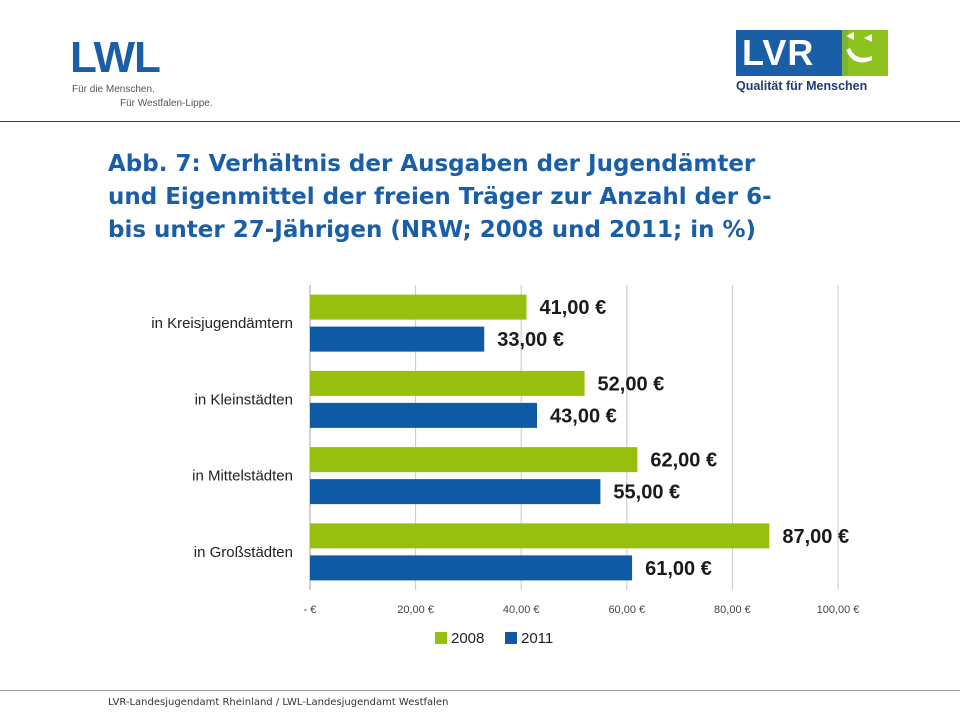 This screenshot has height=720, width=960. Describe the element at coordinates (572, 308) in the screenshot. I see `data-label-2008: 41,00 €` at that location.